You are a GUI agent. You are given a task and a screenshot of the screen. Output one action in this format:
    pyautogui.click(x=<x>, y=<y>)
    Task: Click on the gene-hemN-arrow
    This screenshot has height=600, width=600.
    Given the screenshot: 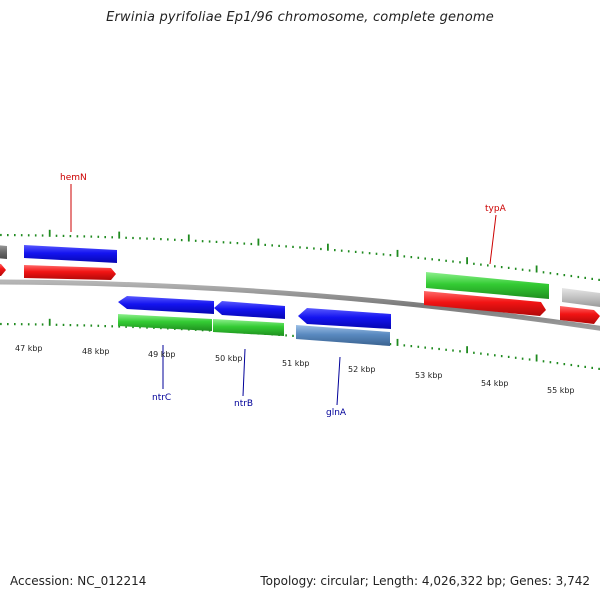 What is the action you would take?
    pyautogui.click(x=70, y=254)
    